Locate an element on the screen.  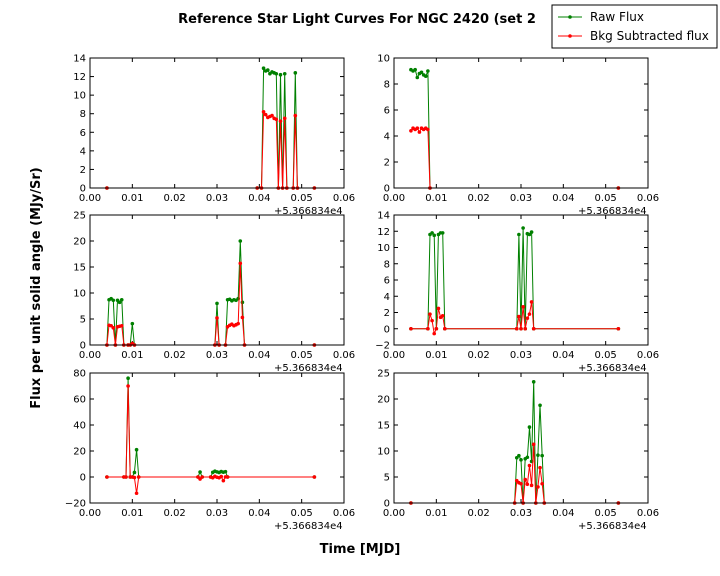
axes-frame is located at coordinates (521, 123).